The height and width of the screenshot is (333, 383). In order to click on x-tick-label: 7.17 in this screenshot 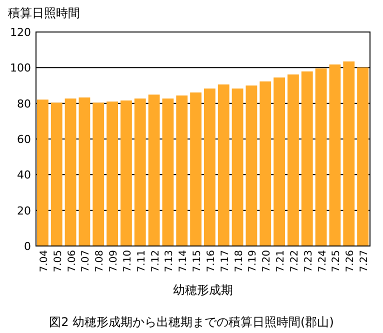, I will do `click(225, 261)`.